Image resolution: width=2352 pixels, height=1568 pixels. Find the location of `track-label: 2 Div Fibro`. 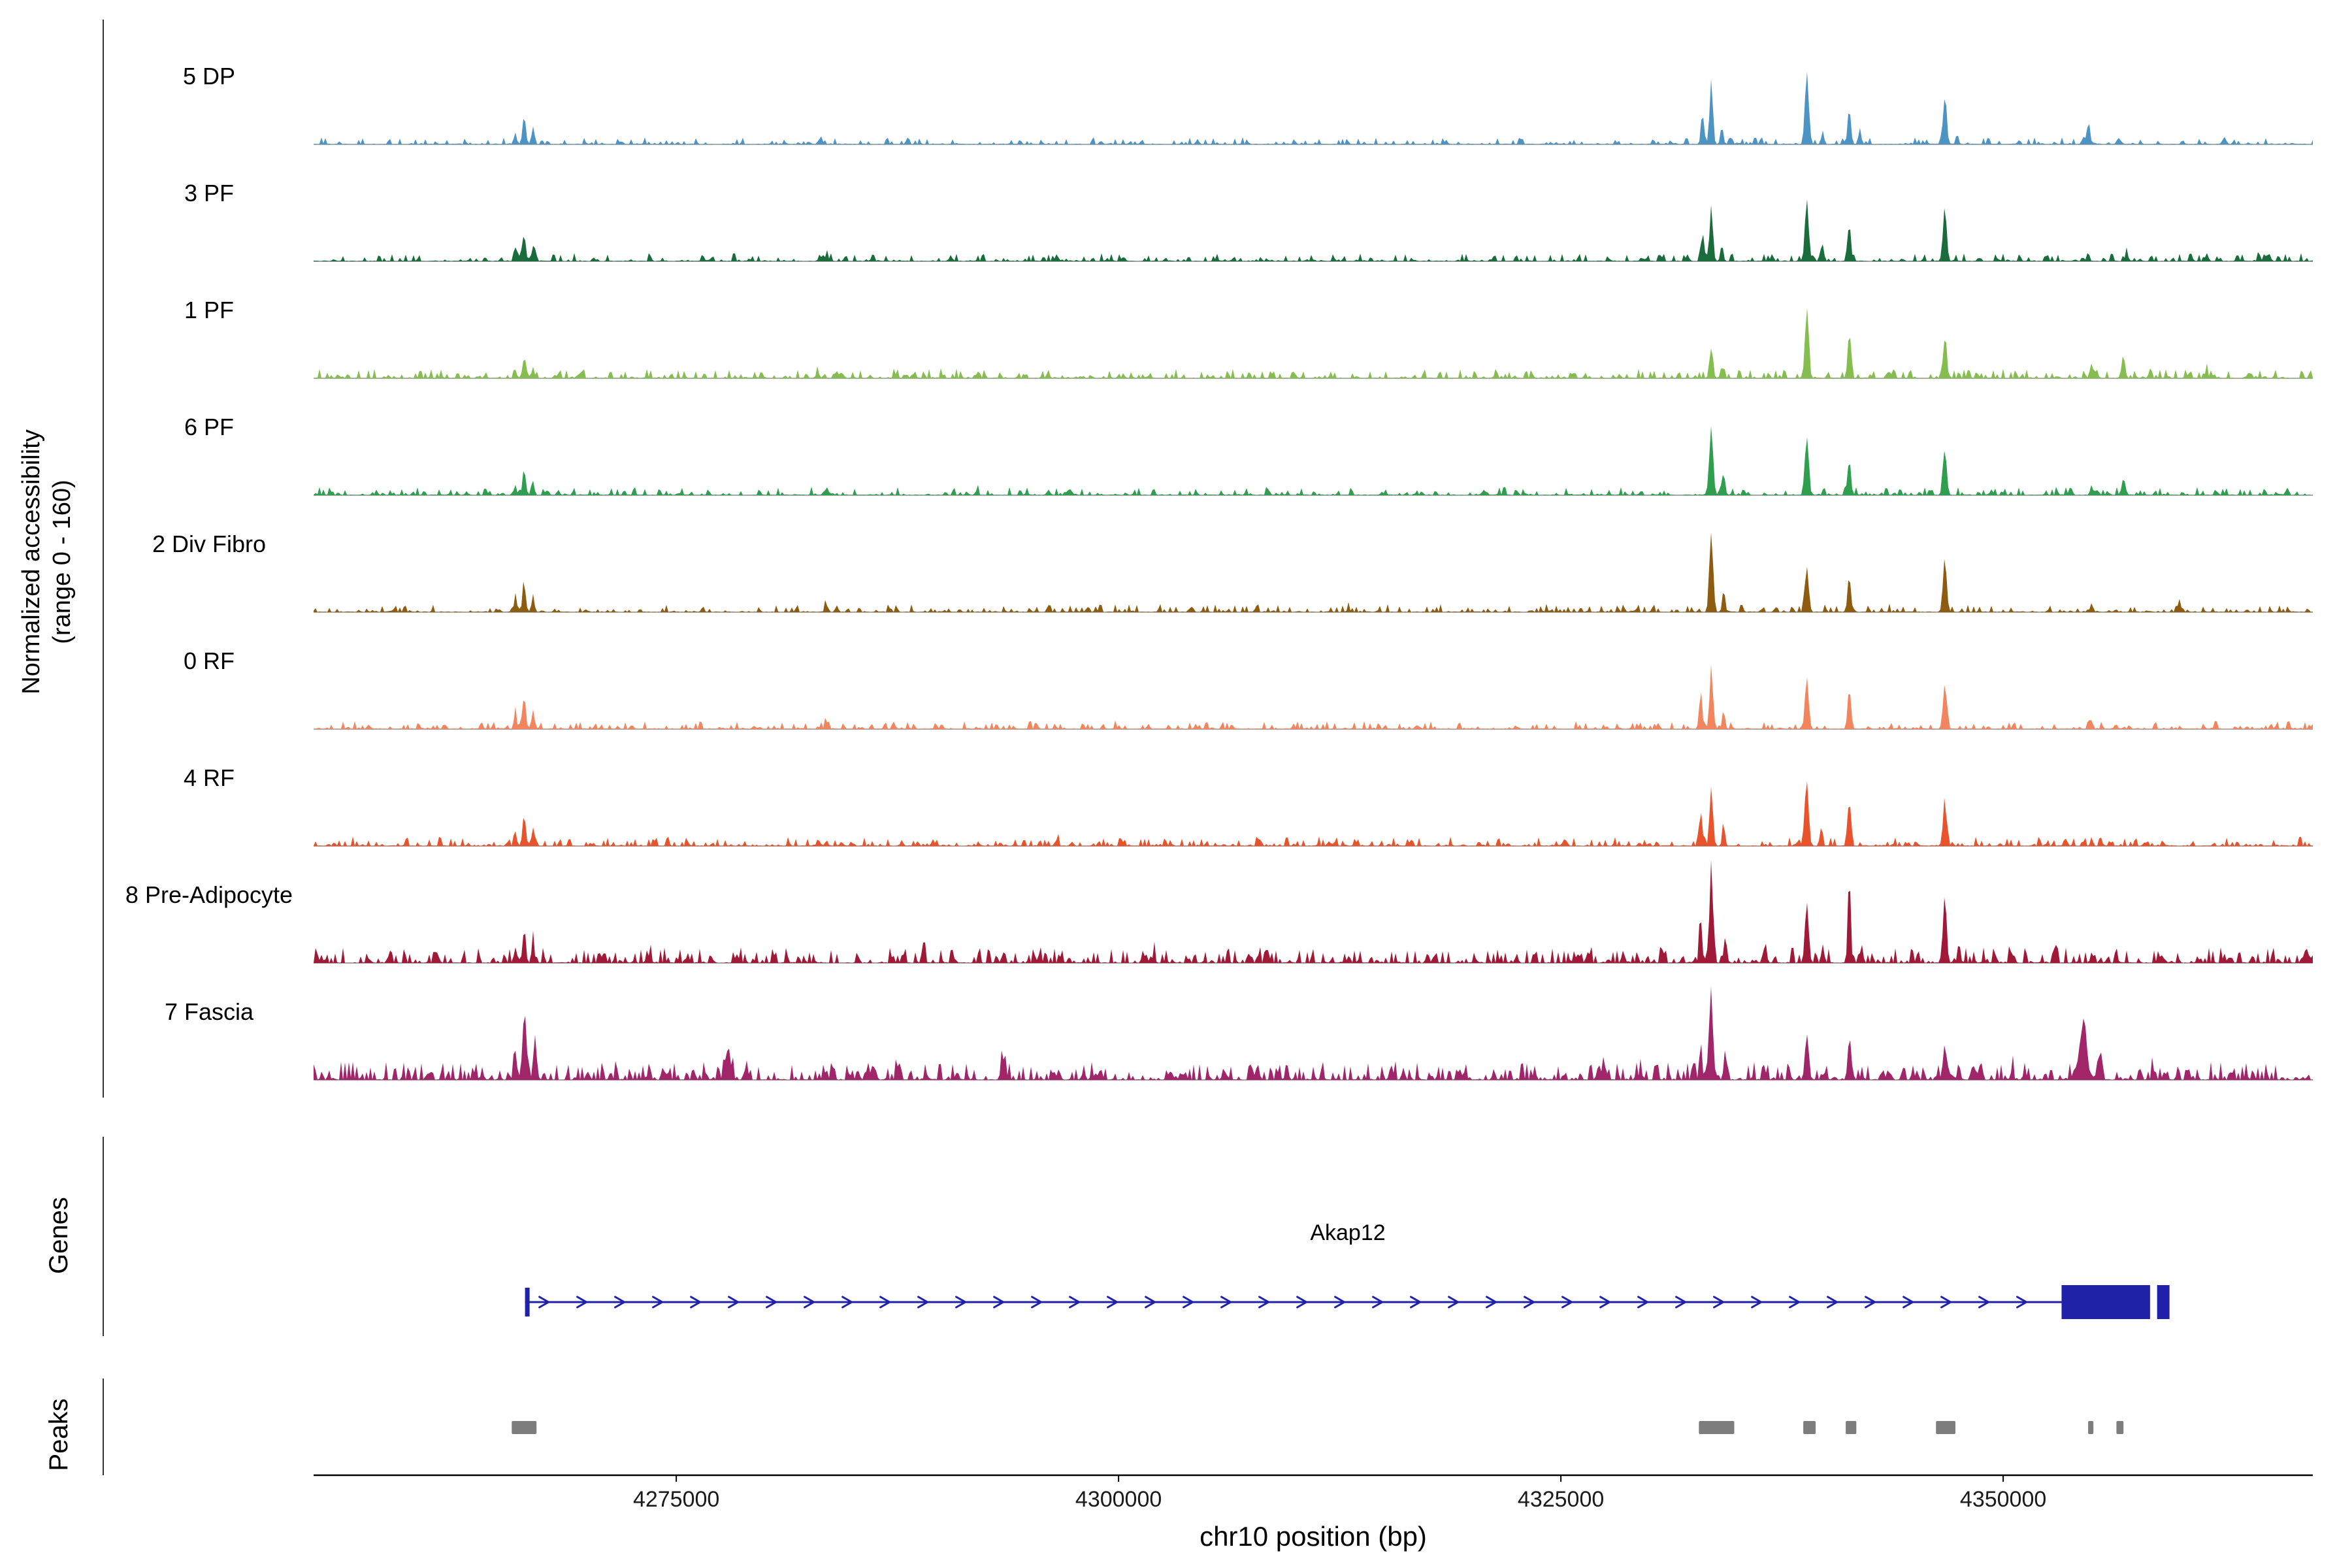

track-label: 2 Div Fibro is located at coordinates (209, 544).